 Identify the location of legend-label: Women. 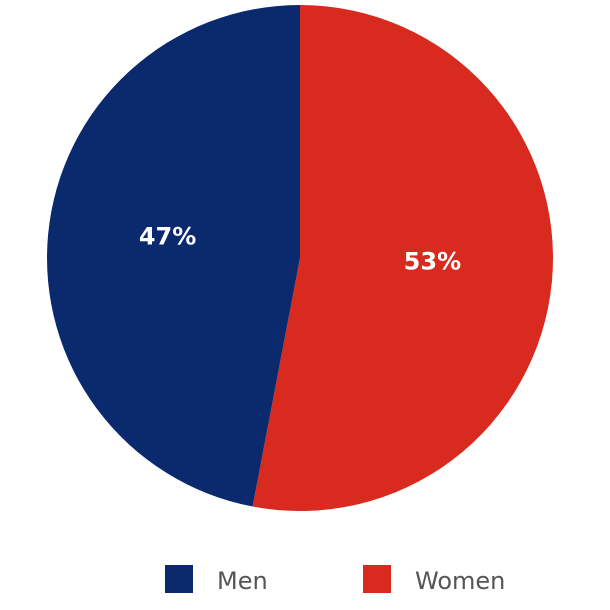
(460, 581).